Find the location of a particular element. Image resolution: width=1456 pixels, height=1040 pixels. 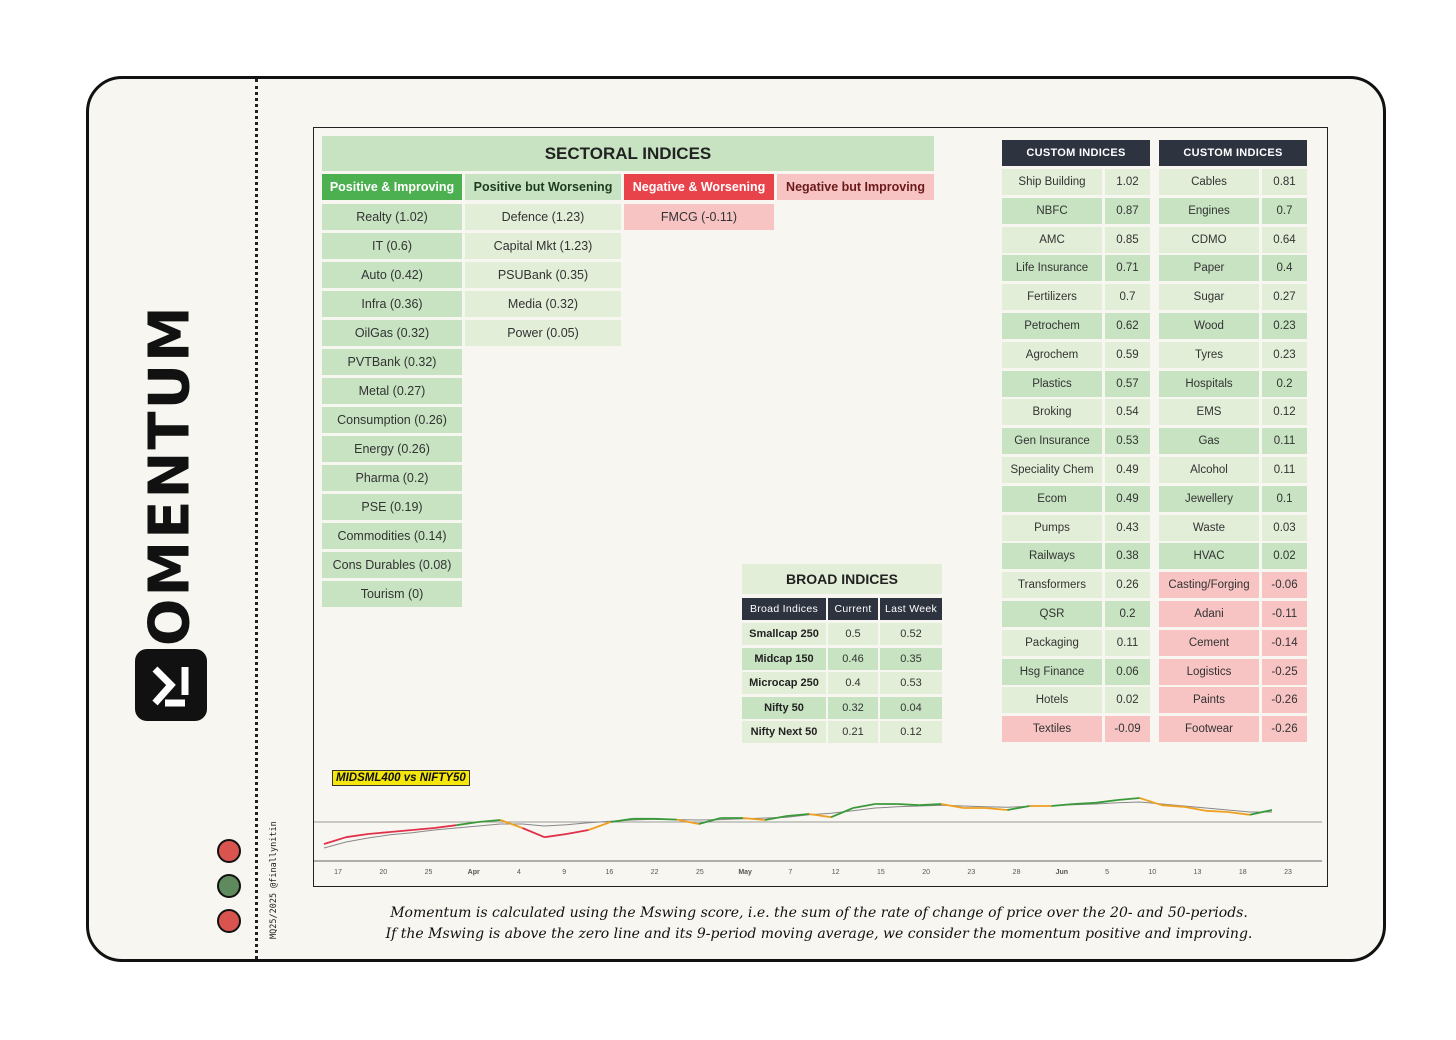

chart-x-tick-label: 15 is located at coordinates (881, 872).